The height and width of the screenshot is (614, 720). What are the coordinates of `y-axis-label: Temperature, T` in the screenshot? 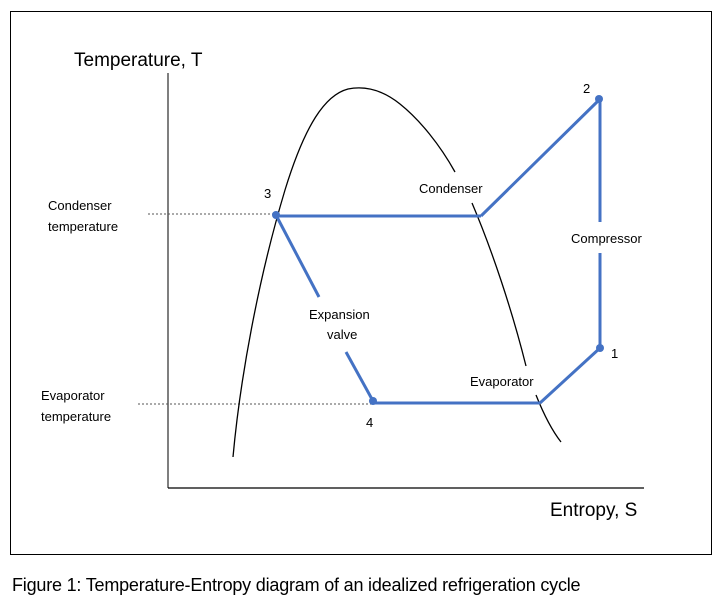 It's located at (138, 60).